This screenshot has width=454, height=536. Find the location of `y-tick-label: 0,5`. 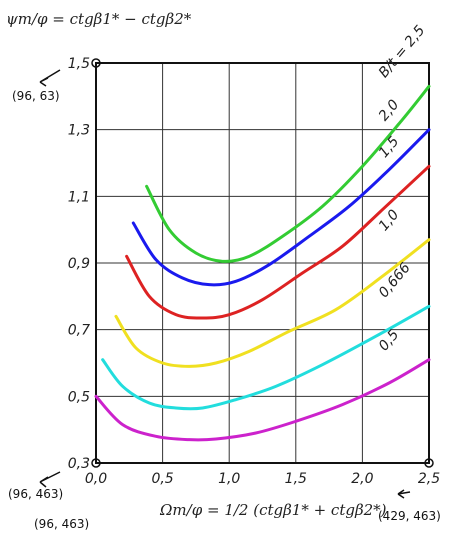

y-tick-label: 0,5 is located at coordinates (79, 397).